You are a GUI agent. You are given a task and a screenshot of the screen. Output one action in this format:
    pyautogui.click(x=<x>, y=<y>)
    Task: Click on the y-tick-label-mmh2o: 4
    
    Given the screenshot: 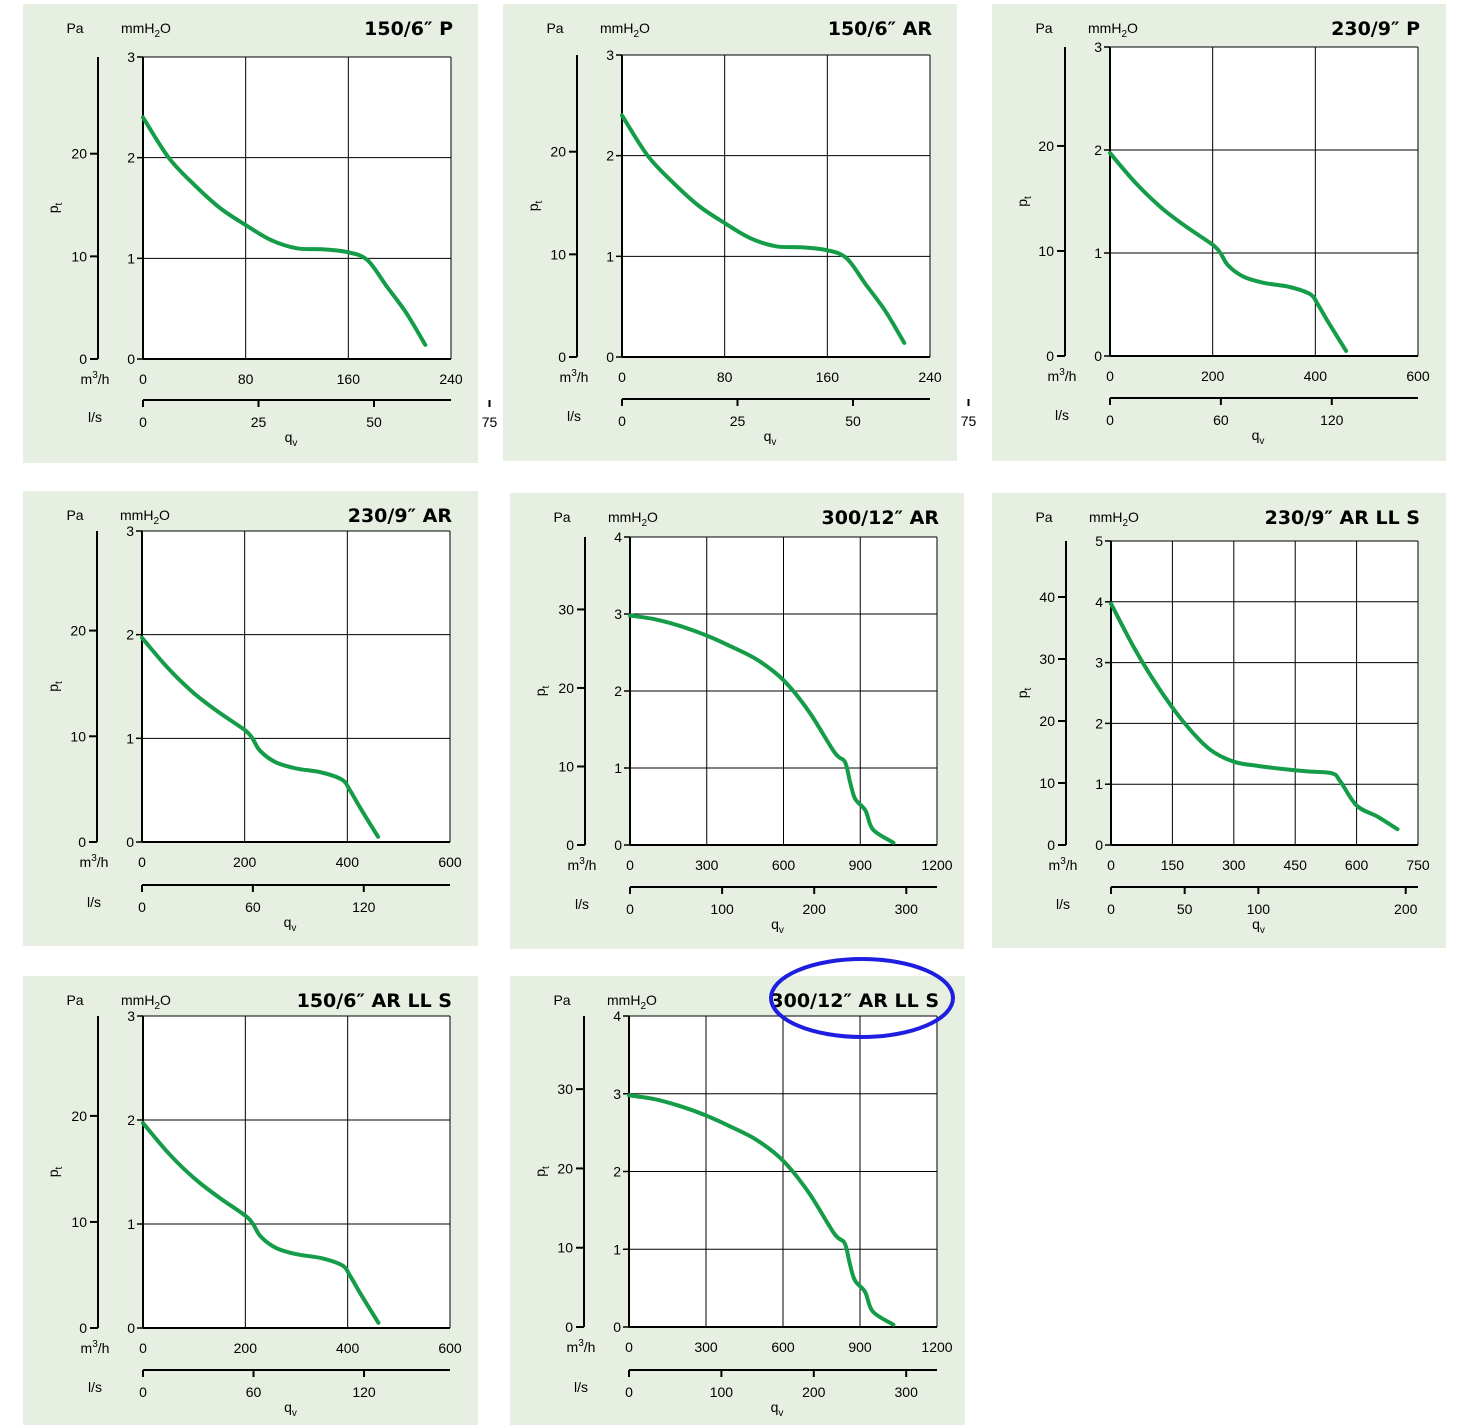 What is the action you would take?
    pyautogui.click(x=1099, y=602)
    